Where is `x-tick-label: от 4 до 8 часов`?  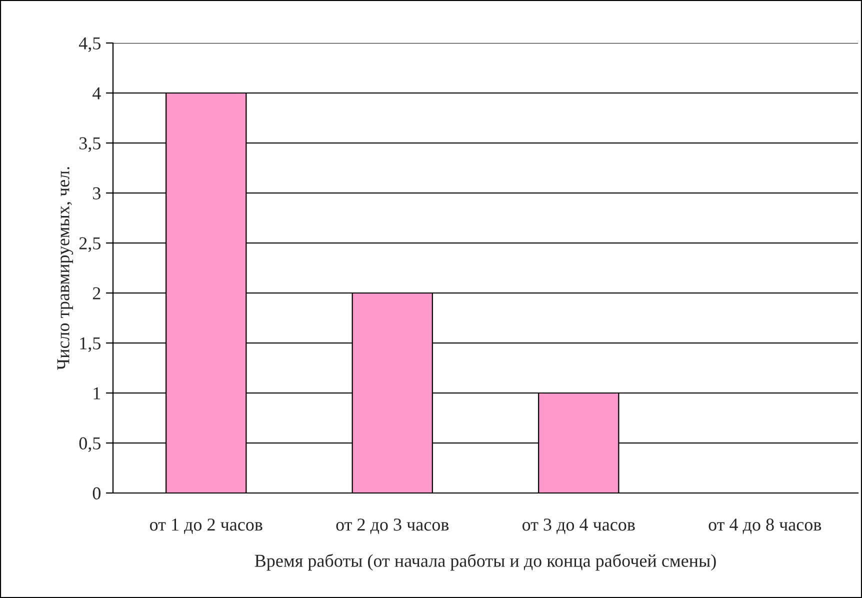 x-tick-label: от 4 до 8 часов is located at coordinates (765, 526).